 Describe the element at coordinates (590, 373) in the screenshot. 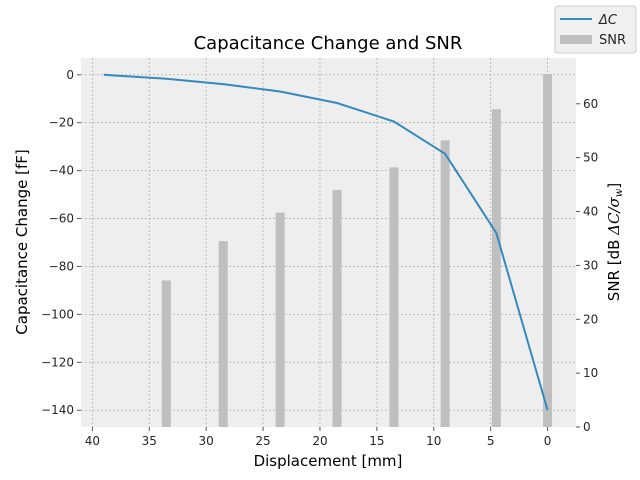

I see `right-tick-label: 10` at that location.